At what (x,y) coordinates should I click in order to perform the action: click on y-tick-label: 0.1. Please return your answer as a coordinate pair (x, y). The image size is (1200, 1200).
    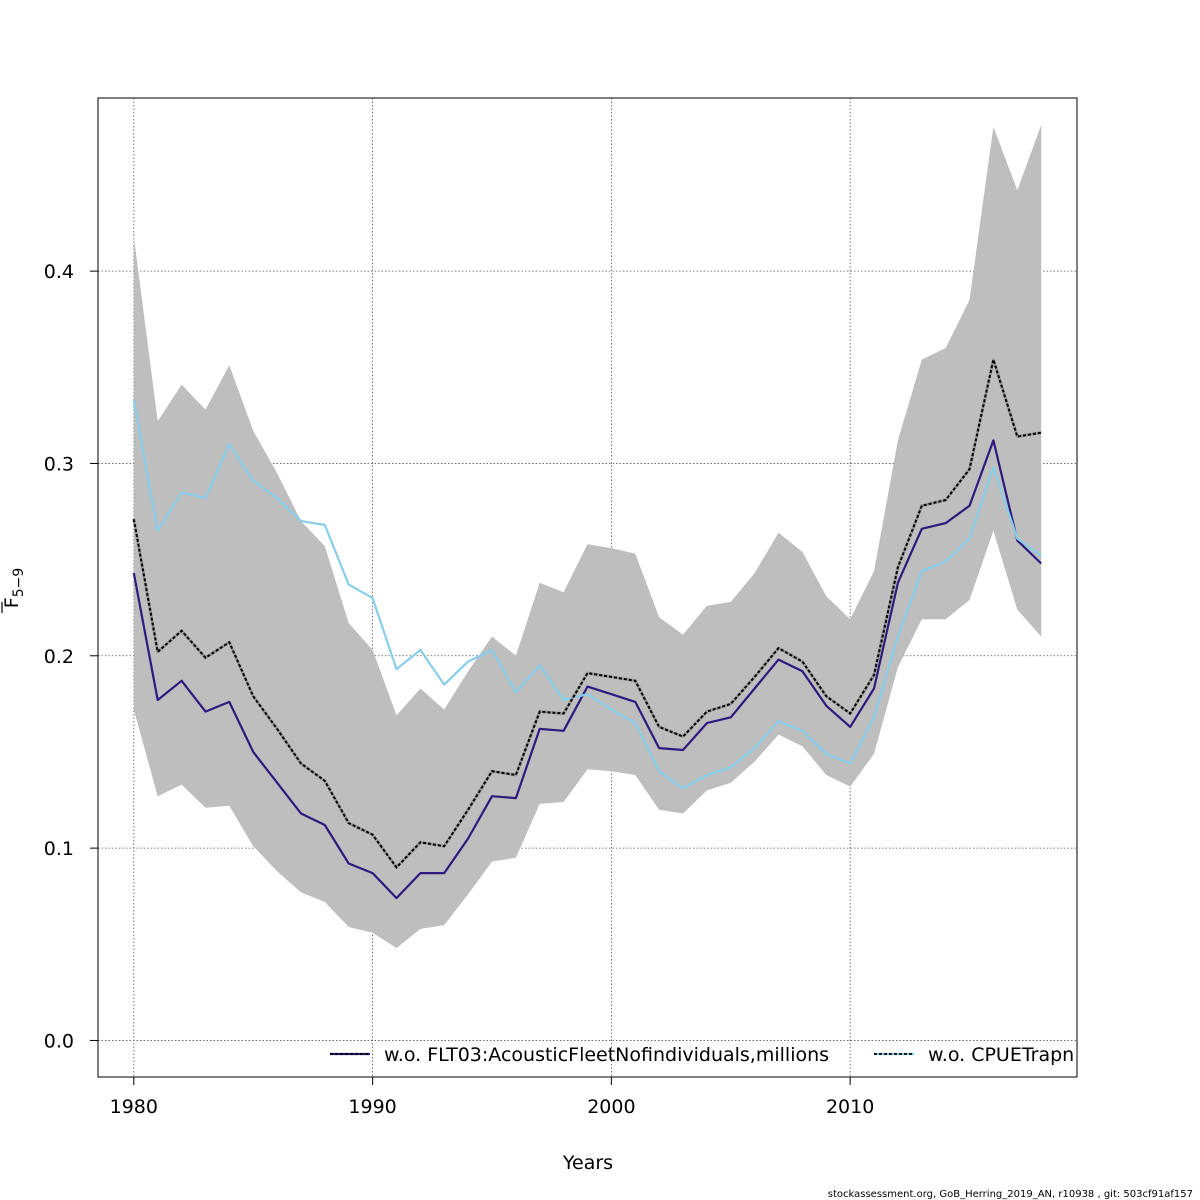
    Looking at the image, I should click on (59, 849).